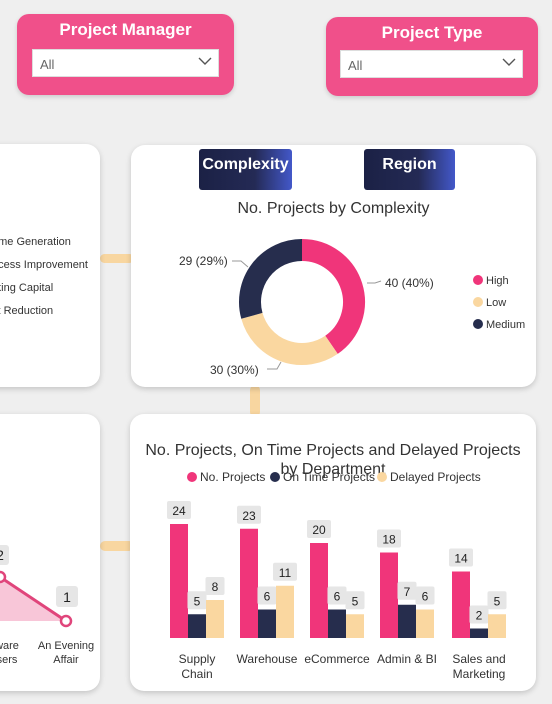 This screenshot has height=704, width=552. Describe the element at coordinates (355, 65) in the screenshot. I see `project-type-value: All` at that location.